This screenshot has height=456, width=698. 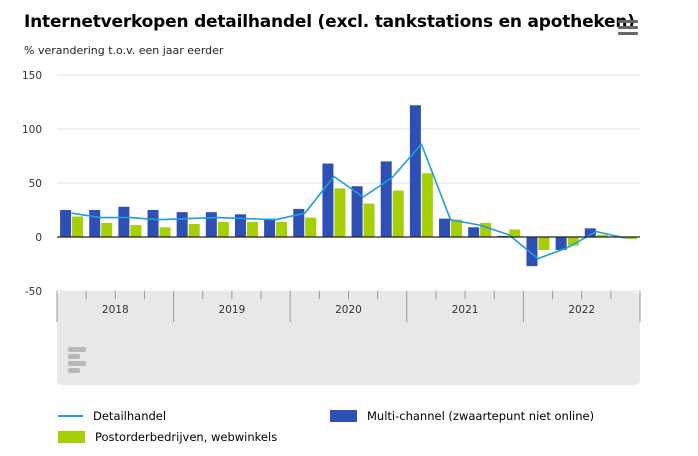 I want to click on hamburger-menu-icon, so click(x=628, y=28).